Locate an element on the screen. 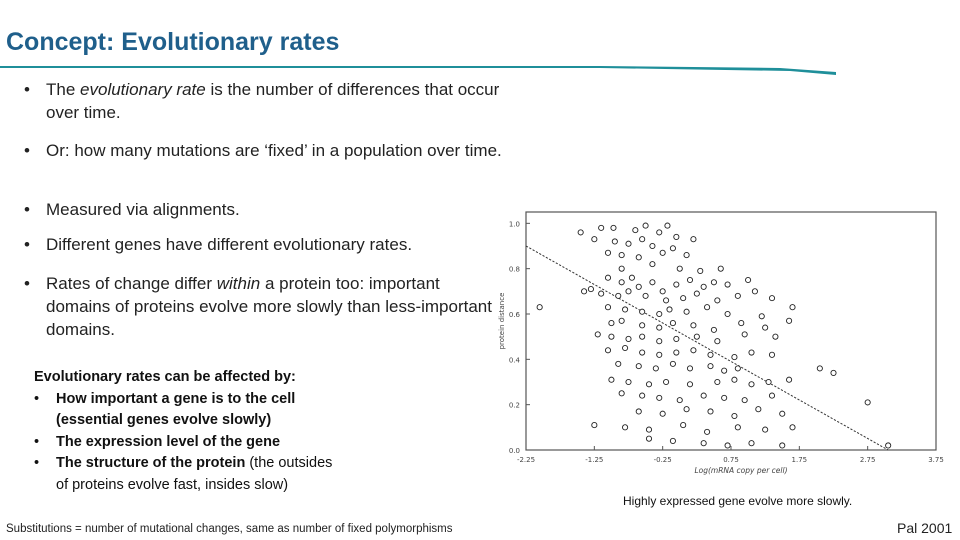  affects-heading: Evolutionary rates can be affected by: is located at coordinates (165, 377).